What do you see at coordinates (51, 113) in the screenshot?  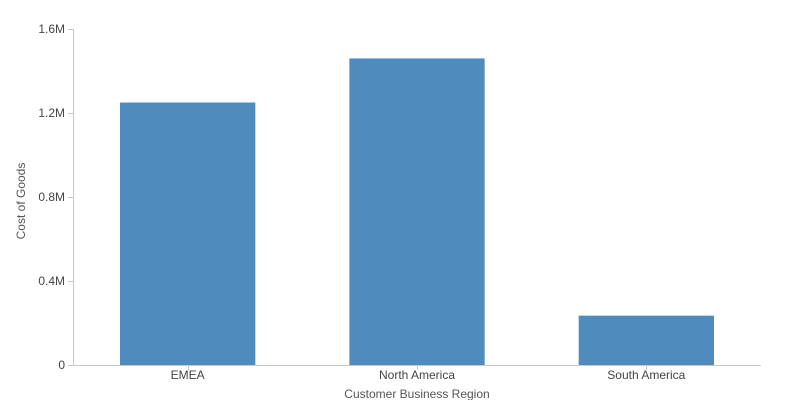 I see `y-tick-label: 1.2M` at bounding box center [51, 113].